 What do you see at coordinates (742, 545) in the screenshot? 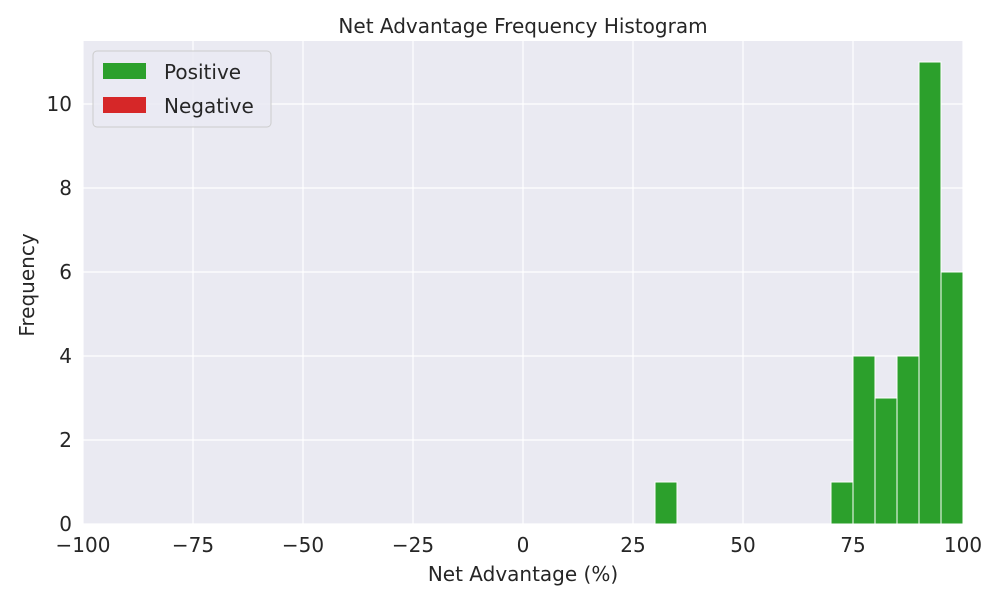
I see `x-tick-label: 50` at bounding box center [742, 545].